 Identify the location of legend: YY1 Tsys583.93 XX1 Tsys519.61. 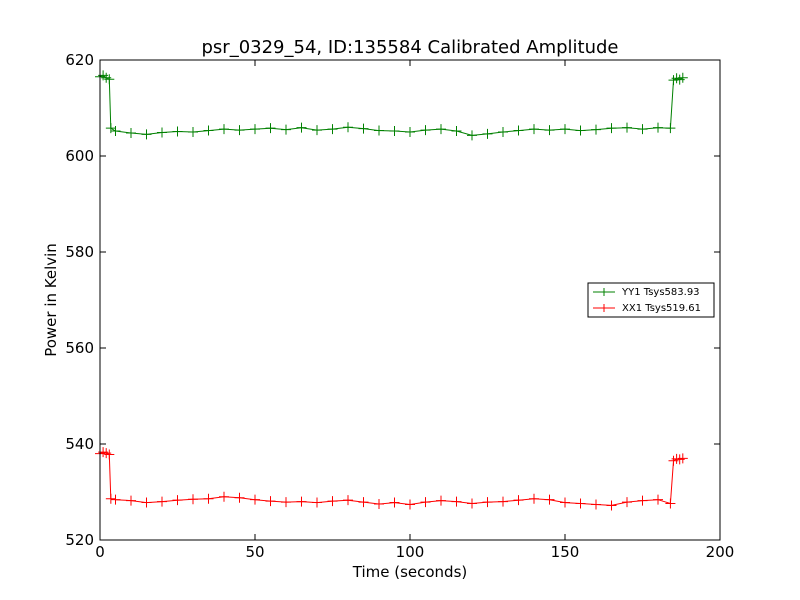
(651, 300).